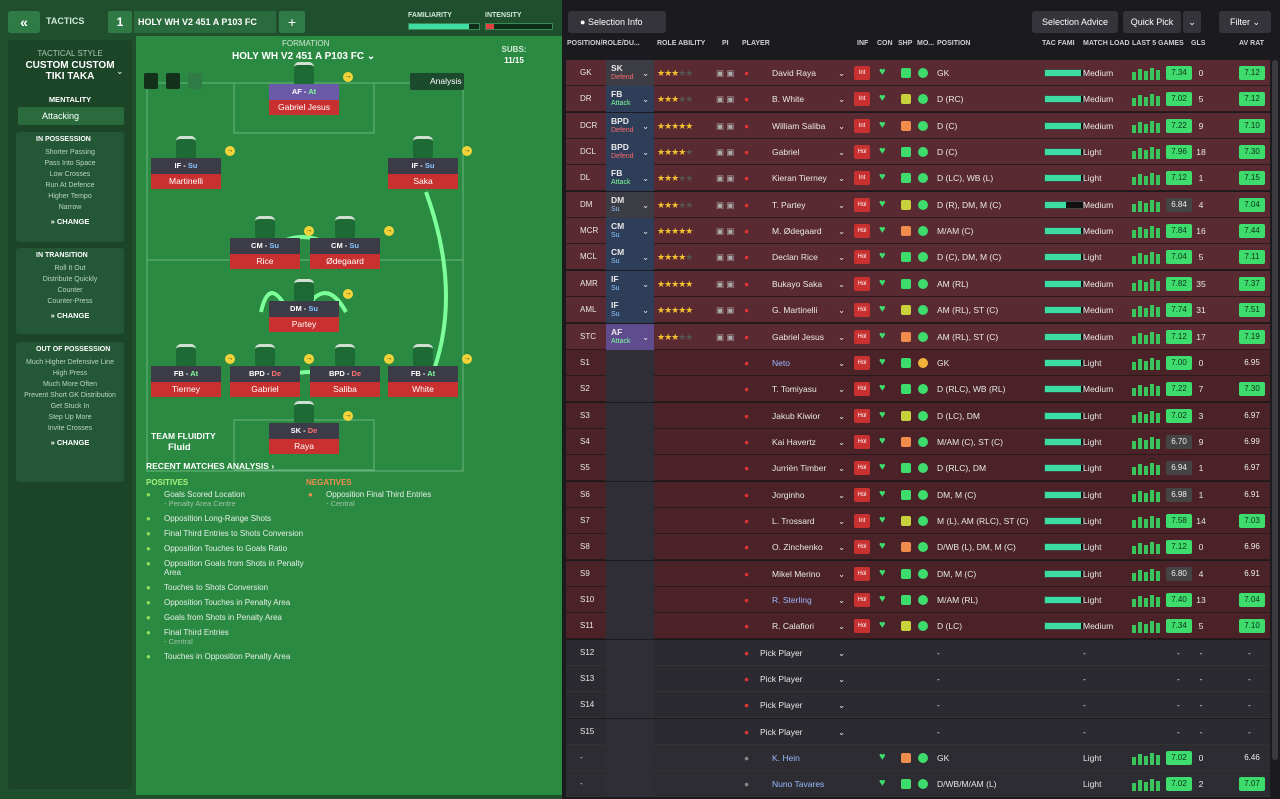  I want to click on player-card: SK - De Raya, so click(304, 438).